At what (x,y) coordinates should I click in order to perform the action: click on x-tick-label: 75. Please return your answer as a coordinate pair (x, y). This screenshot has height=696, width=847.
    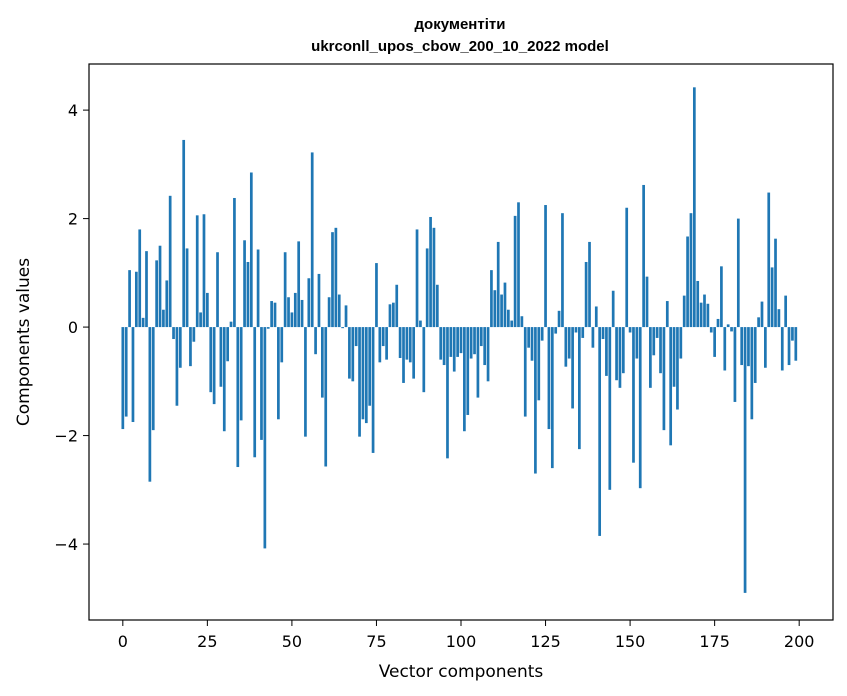
    Looking at the image, I should click on (376, 641).